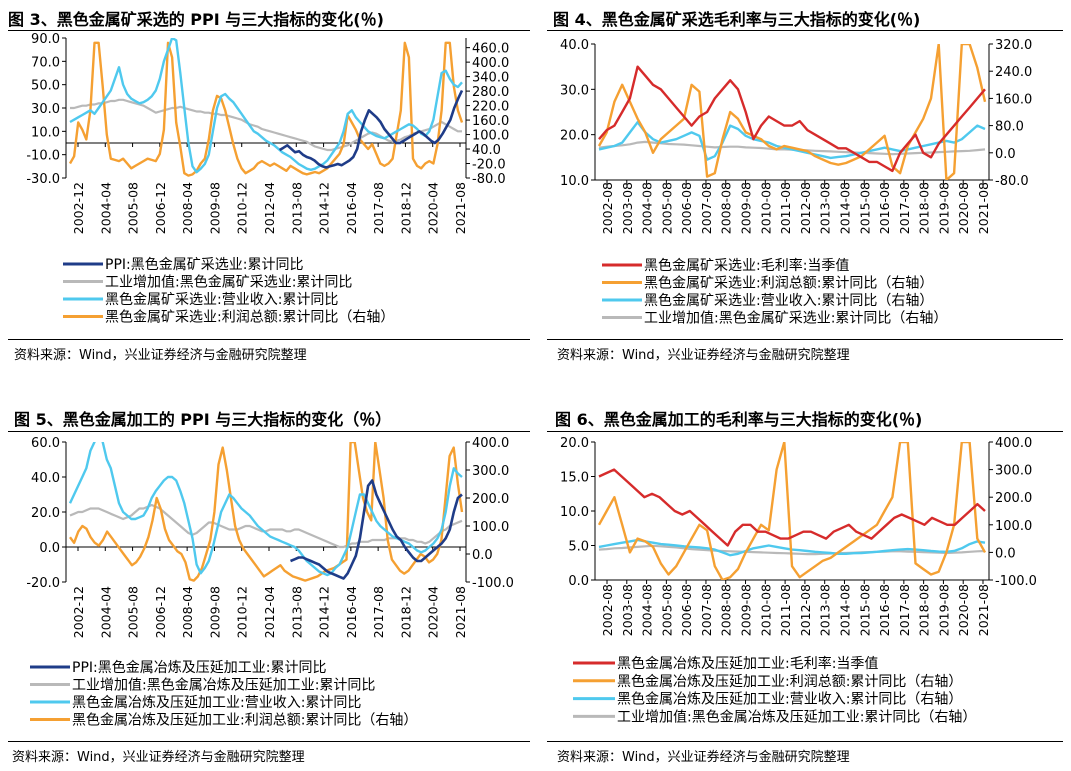 This screenshot has height=771, width=1071. What do you see at coordinates (105, 208) in the screenshot?
I see `x-tick-label: 2004-04` at bounding box center [105, 208].